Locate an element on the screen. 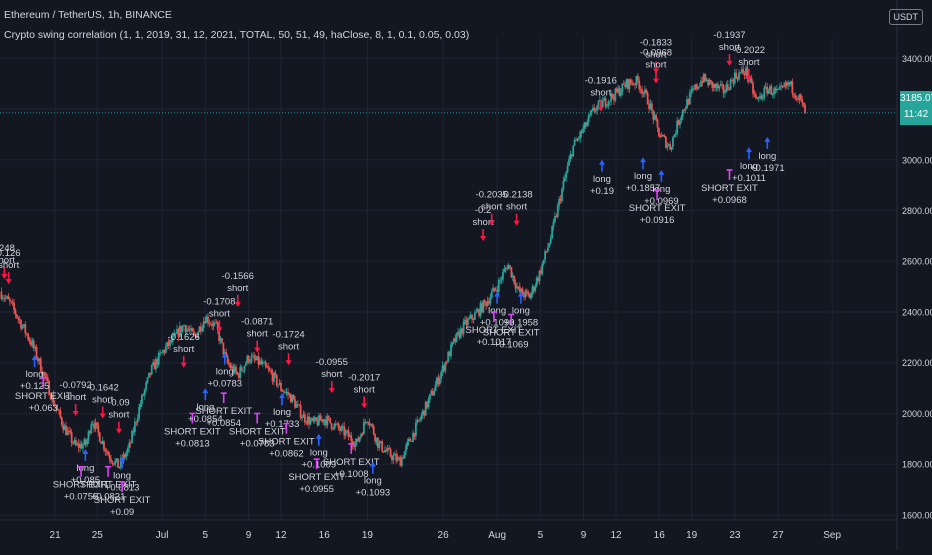 The width and height of the screenshot is (932, 555). x-tick-label: 16 is located at coordinates (660, 535).